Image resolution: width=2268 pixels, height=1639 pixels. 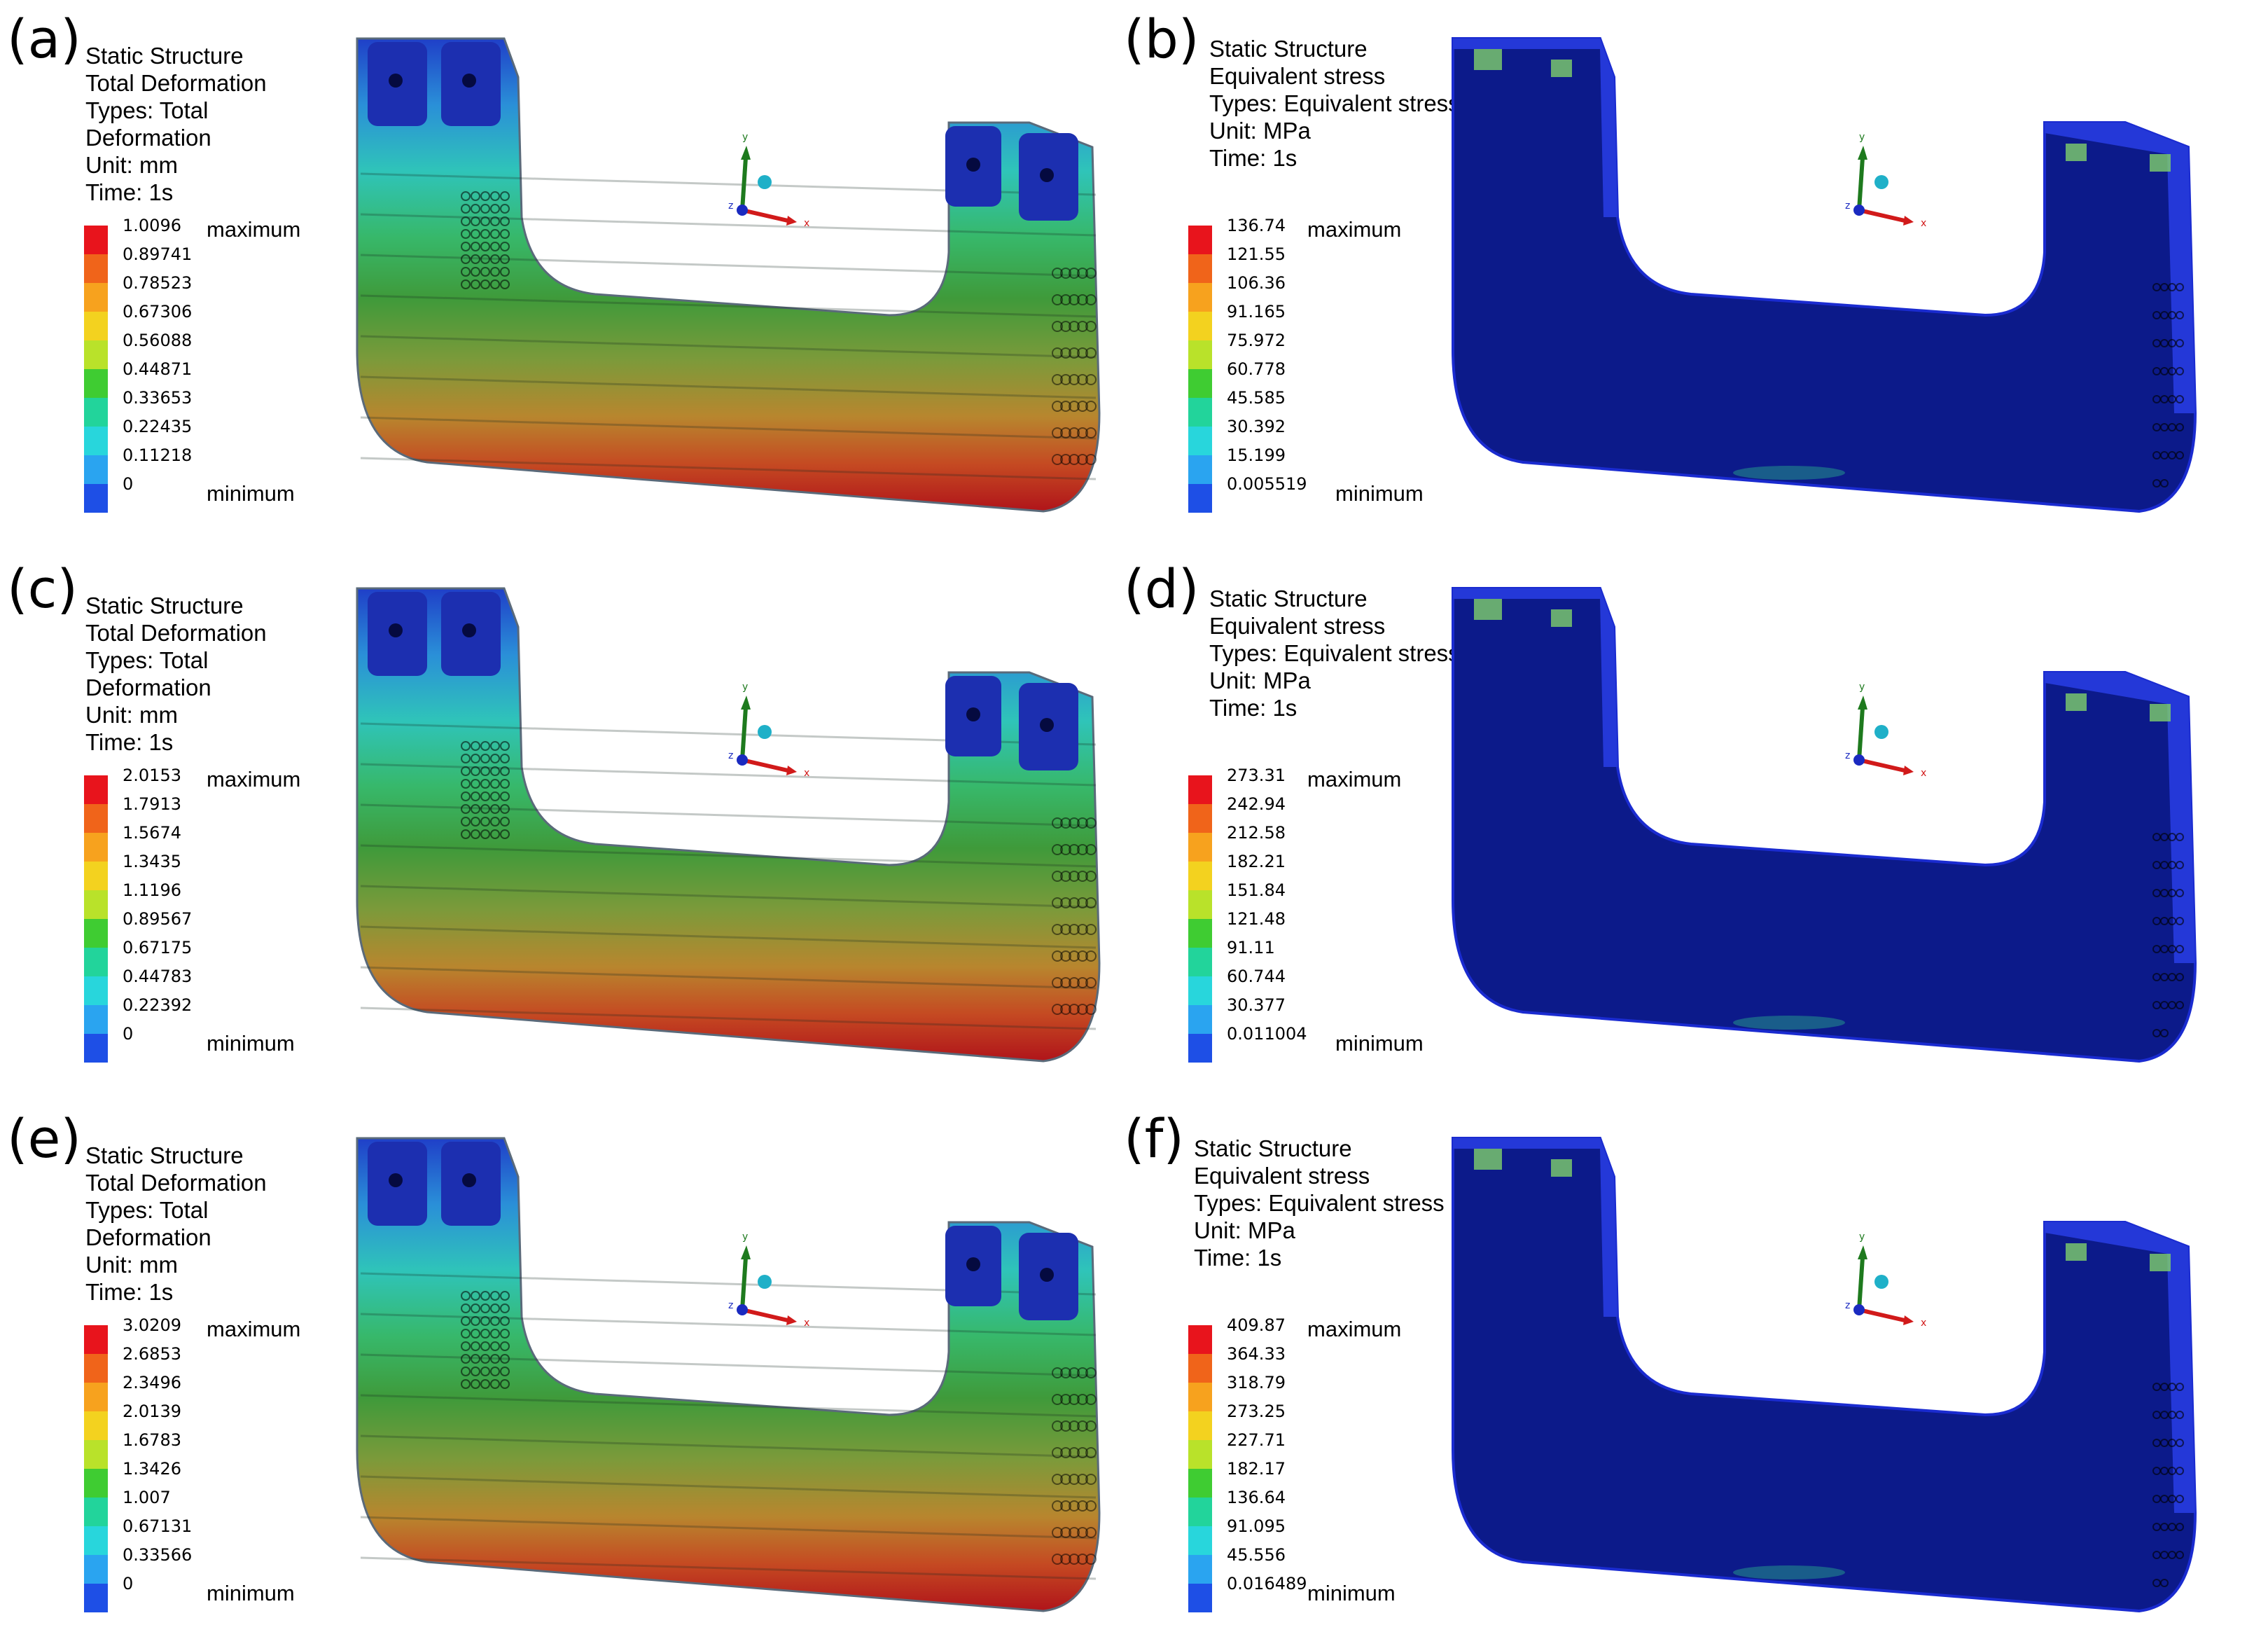 I want to click on legend-tick-label: 1.1196, so click(x=152, y=890).